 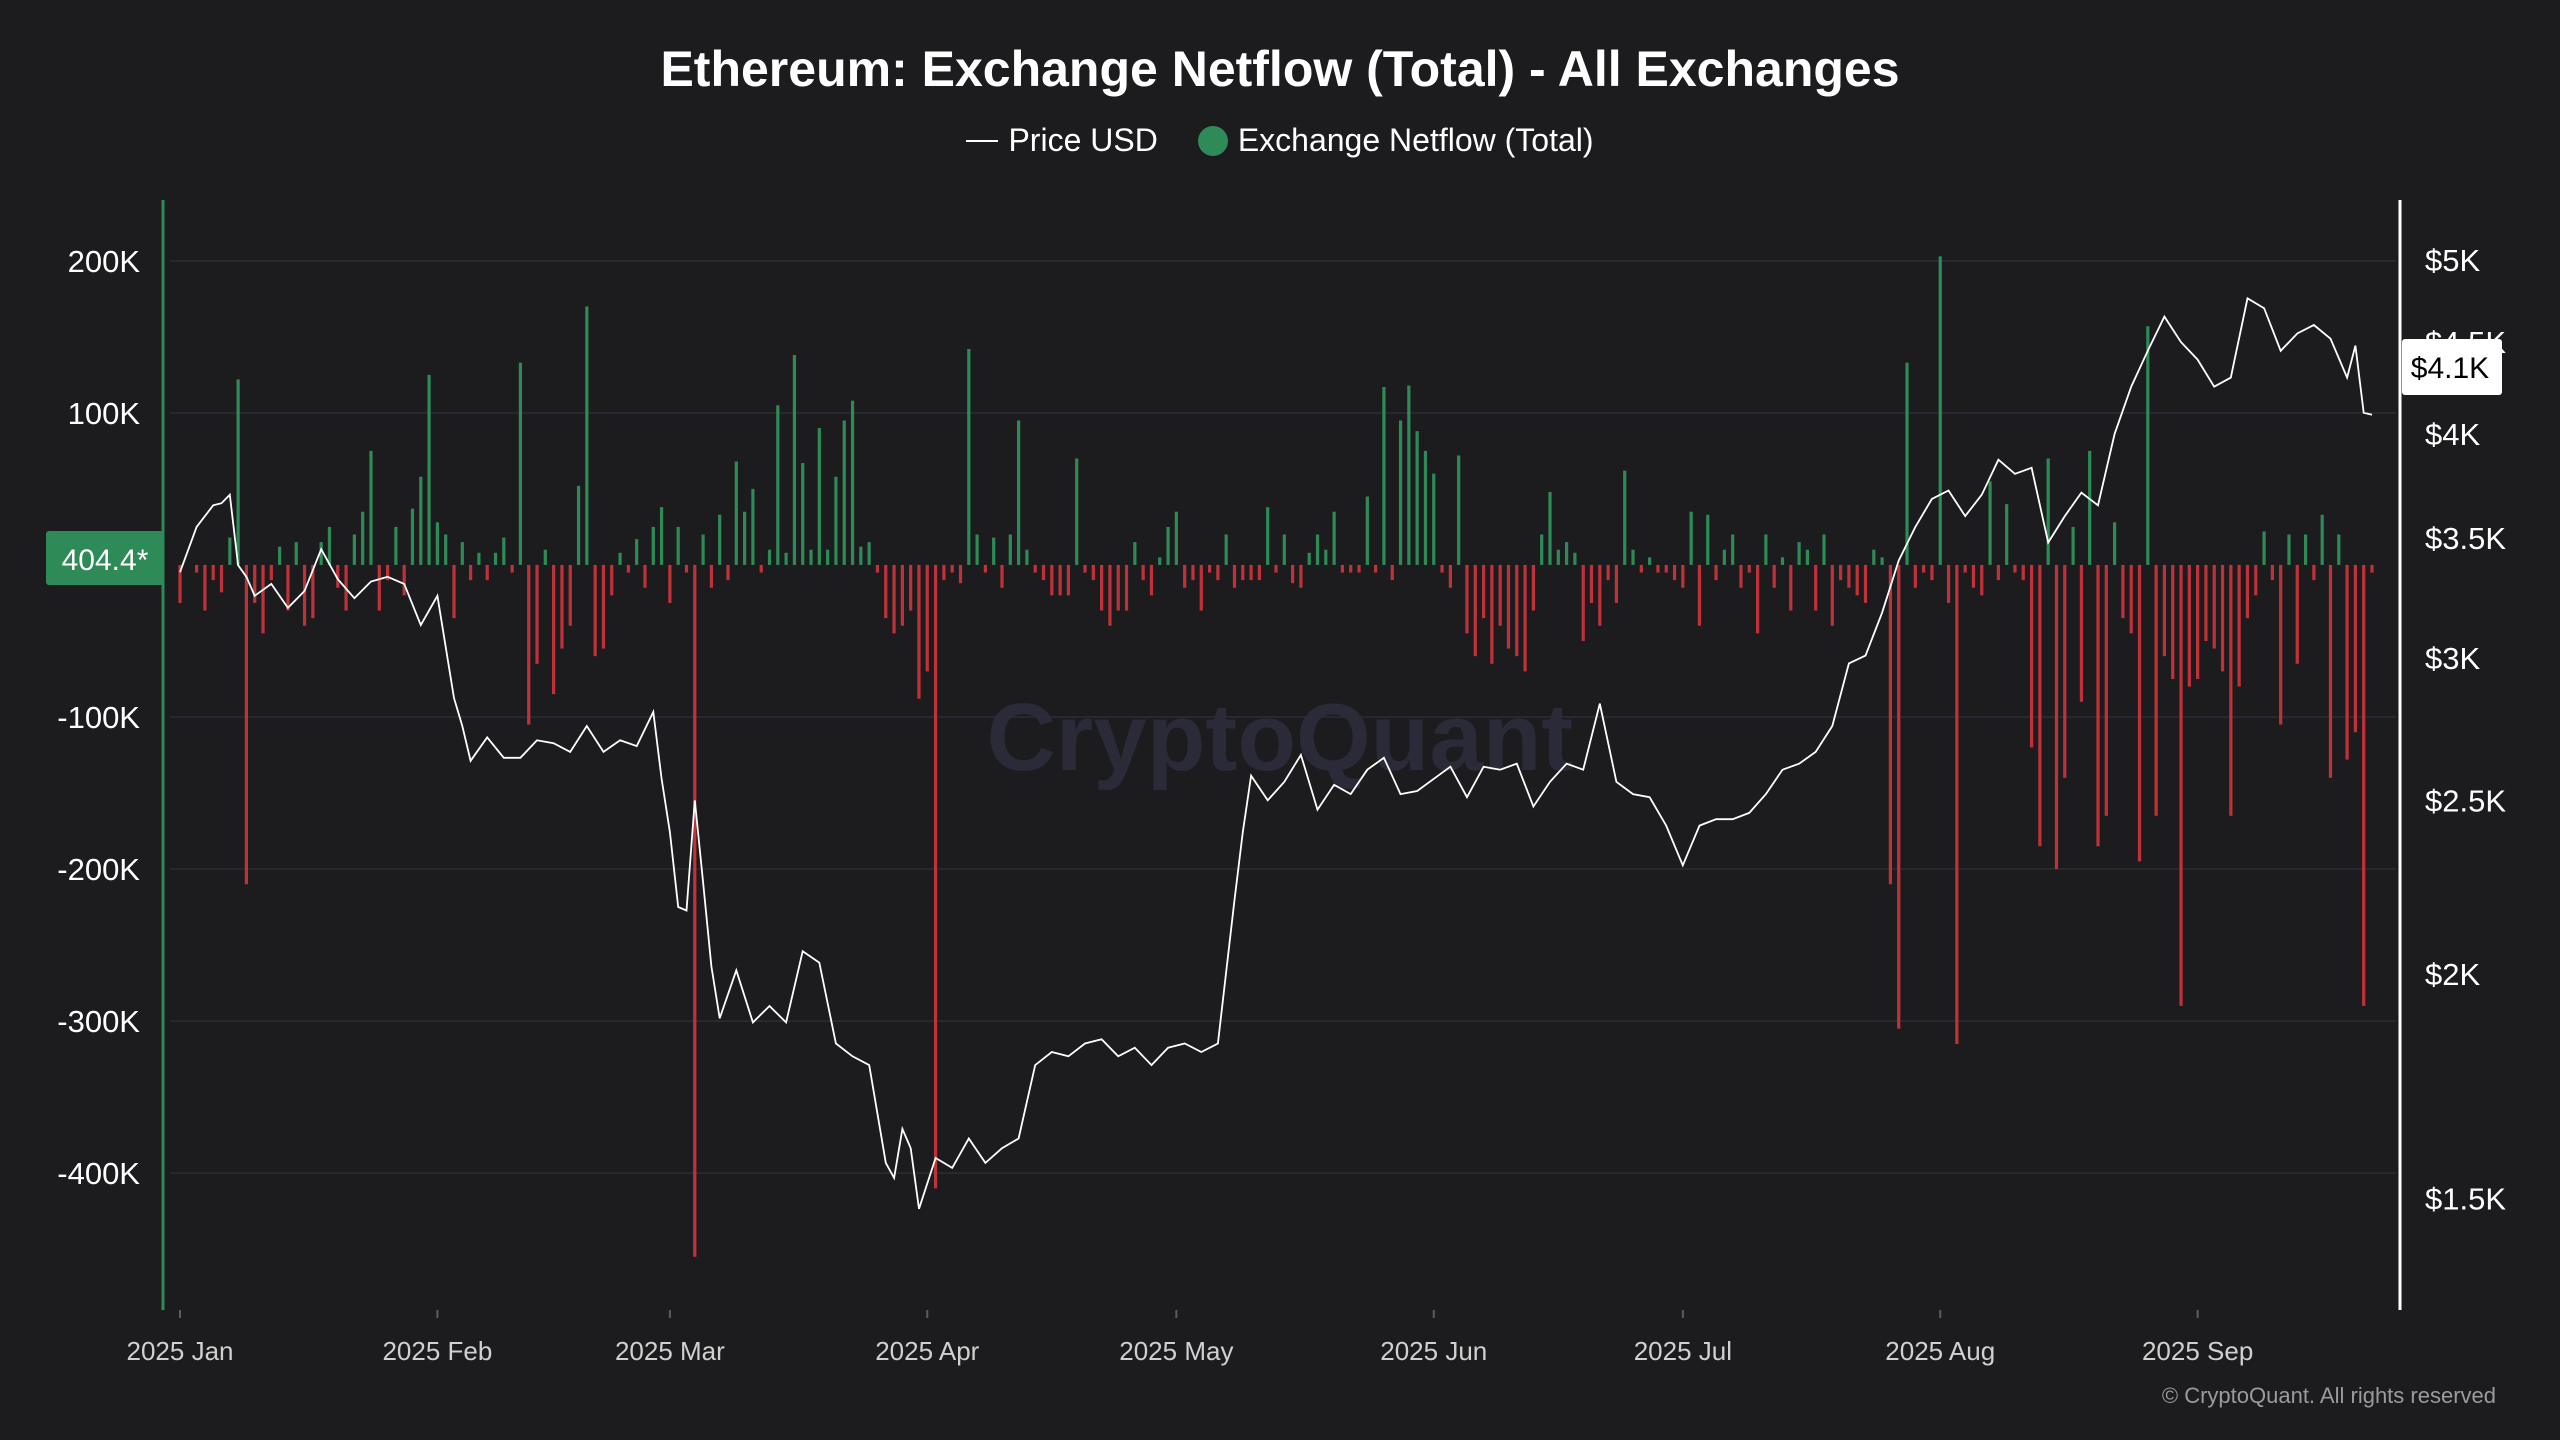 I want to click on x-tick-label: 2025 Mar, so click(x=670, y=1351).